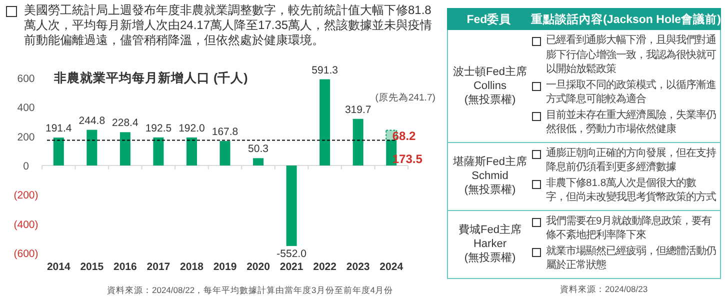 This screenshot has height=300, width=725. What do you see at coordinates (26, 79) in the screenshot?
I see `y-tick-label: 600` at bounding box center [26, 79].